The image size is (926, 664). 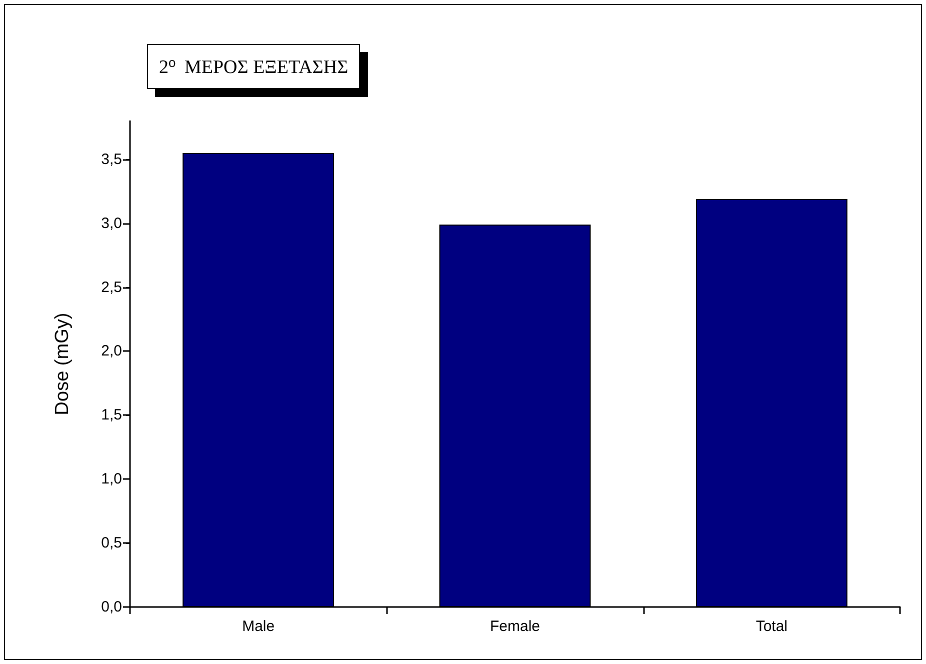 I want to click on y-tick-label: 3,5, so click(x=111, y=159).